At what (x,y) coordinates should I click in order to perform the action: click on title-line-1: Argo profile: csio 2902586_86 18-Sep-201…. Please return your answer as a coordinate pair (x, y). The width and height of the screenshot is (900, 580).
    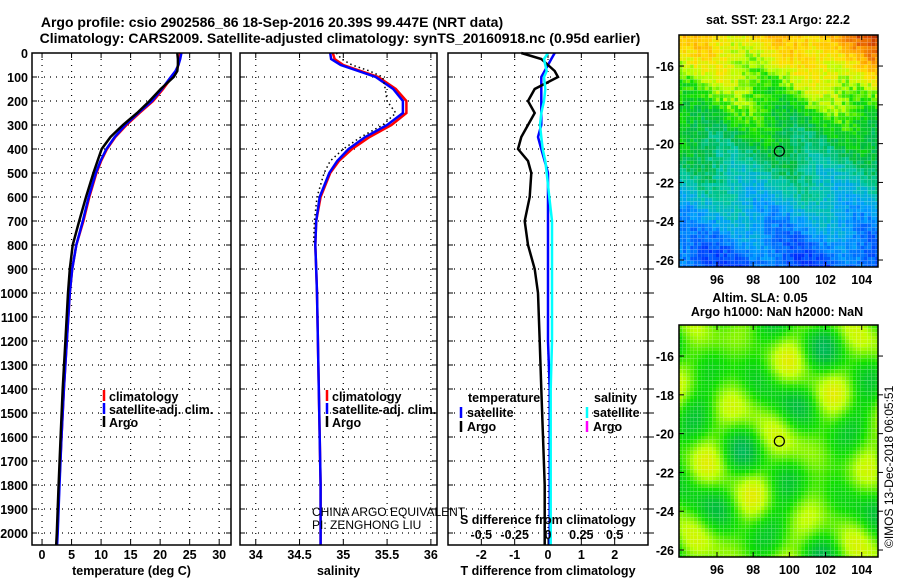
    Looking at the image, I should click on (272, 22).